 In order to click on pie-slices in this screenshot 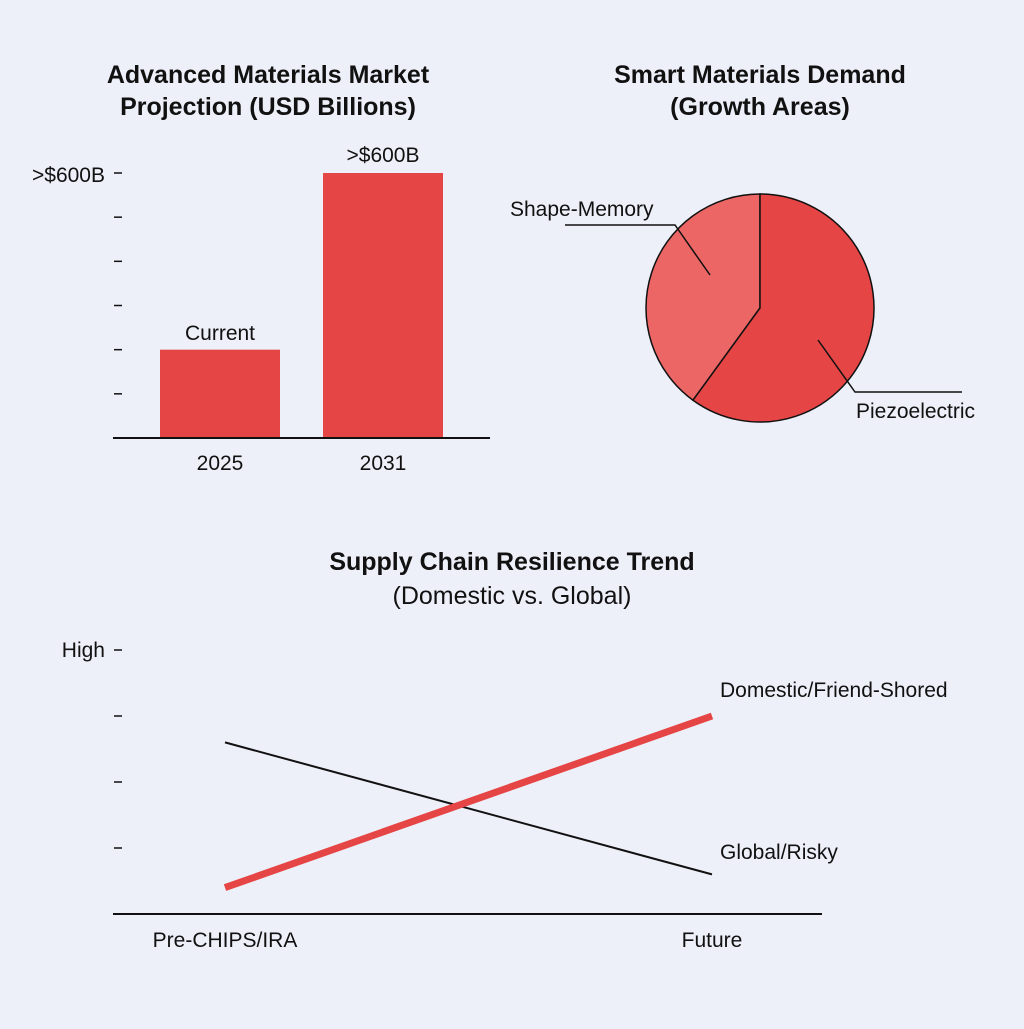, I will do `click(760, 308)`.